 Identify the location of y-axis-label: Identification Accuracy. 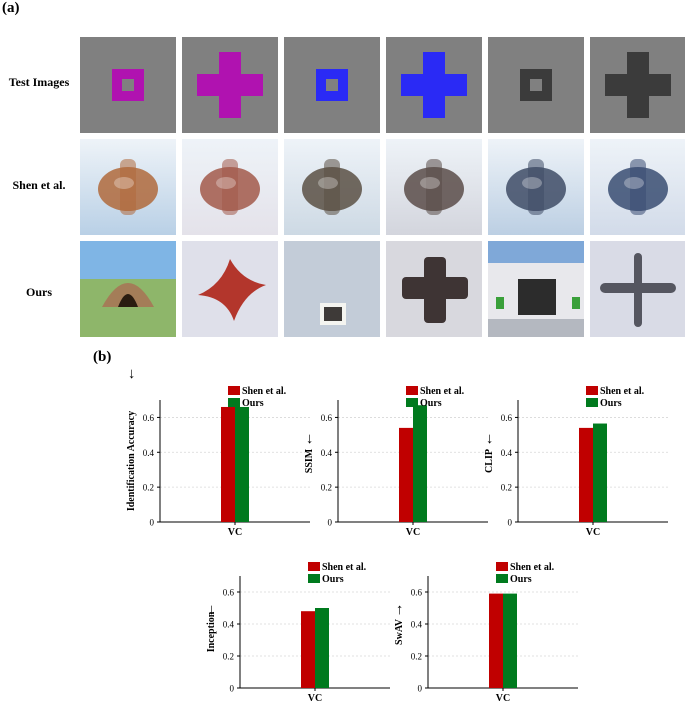
(131, 461).